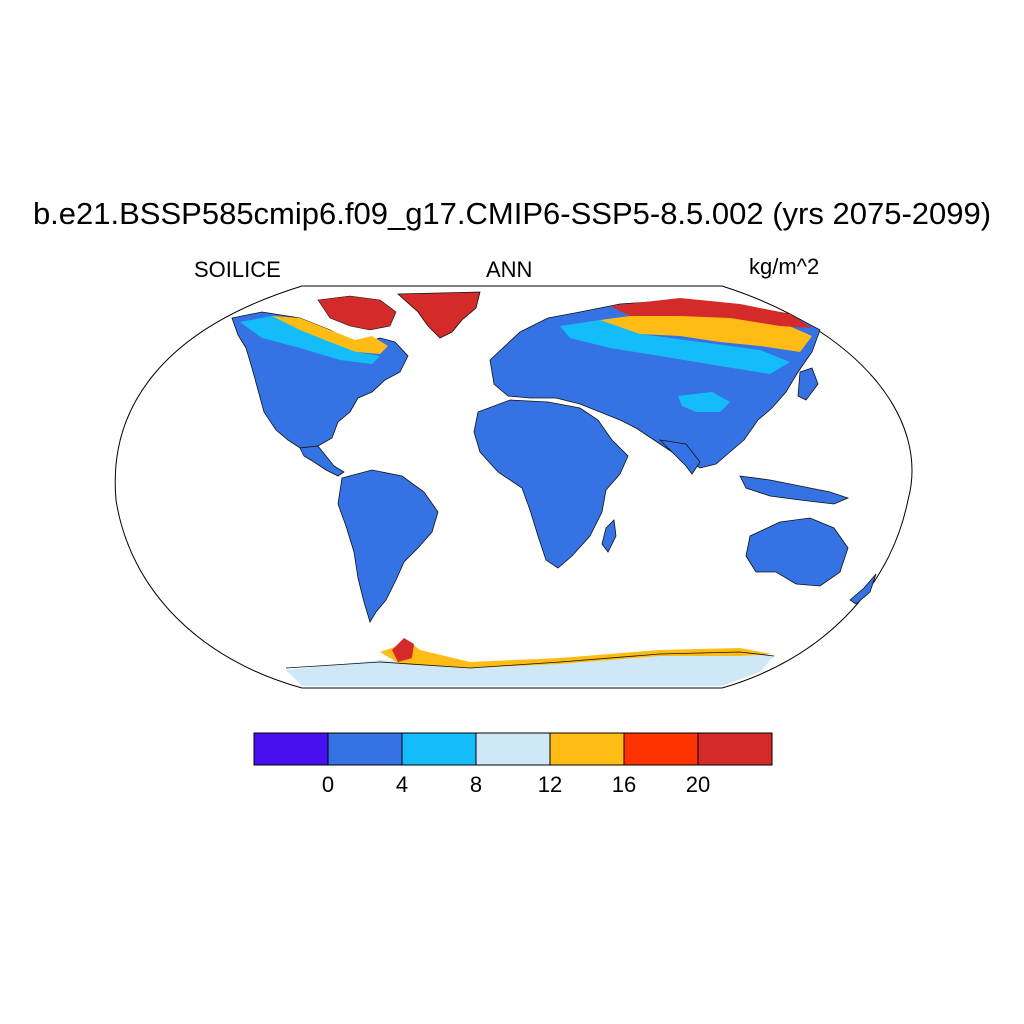 This screenshot has height=1024, width=1024. I want to click on japan-landmass, so click(808, 384).